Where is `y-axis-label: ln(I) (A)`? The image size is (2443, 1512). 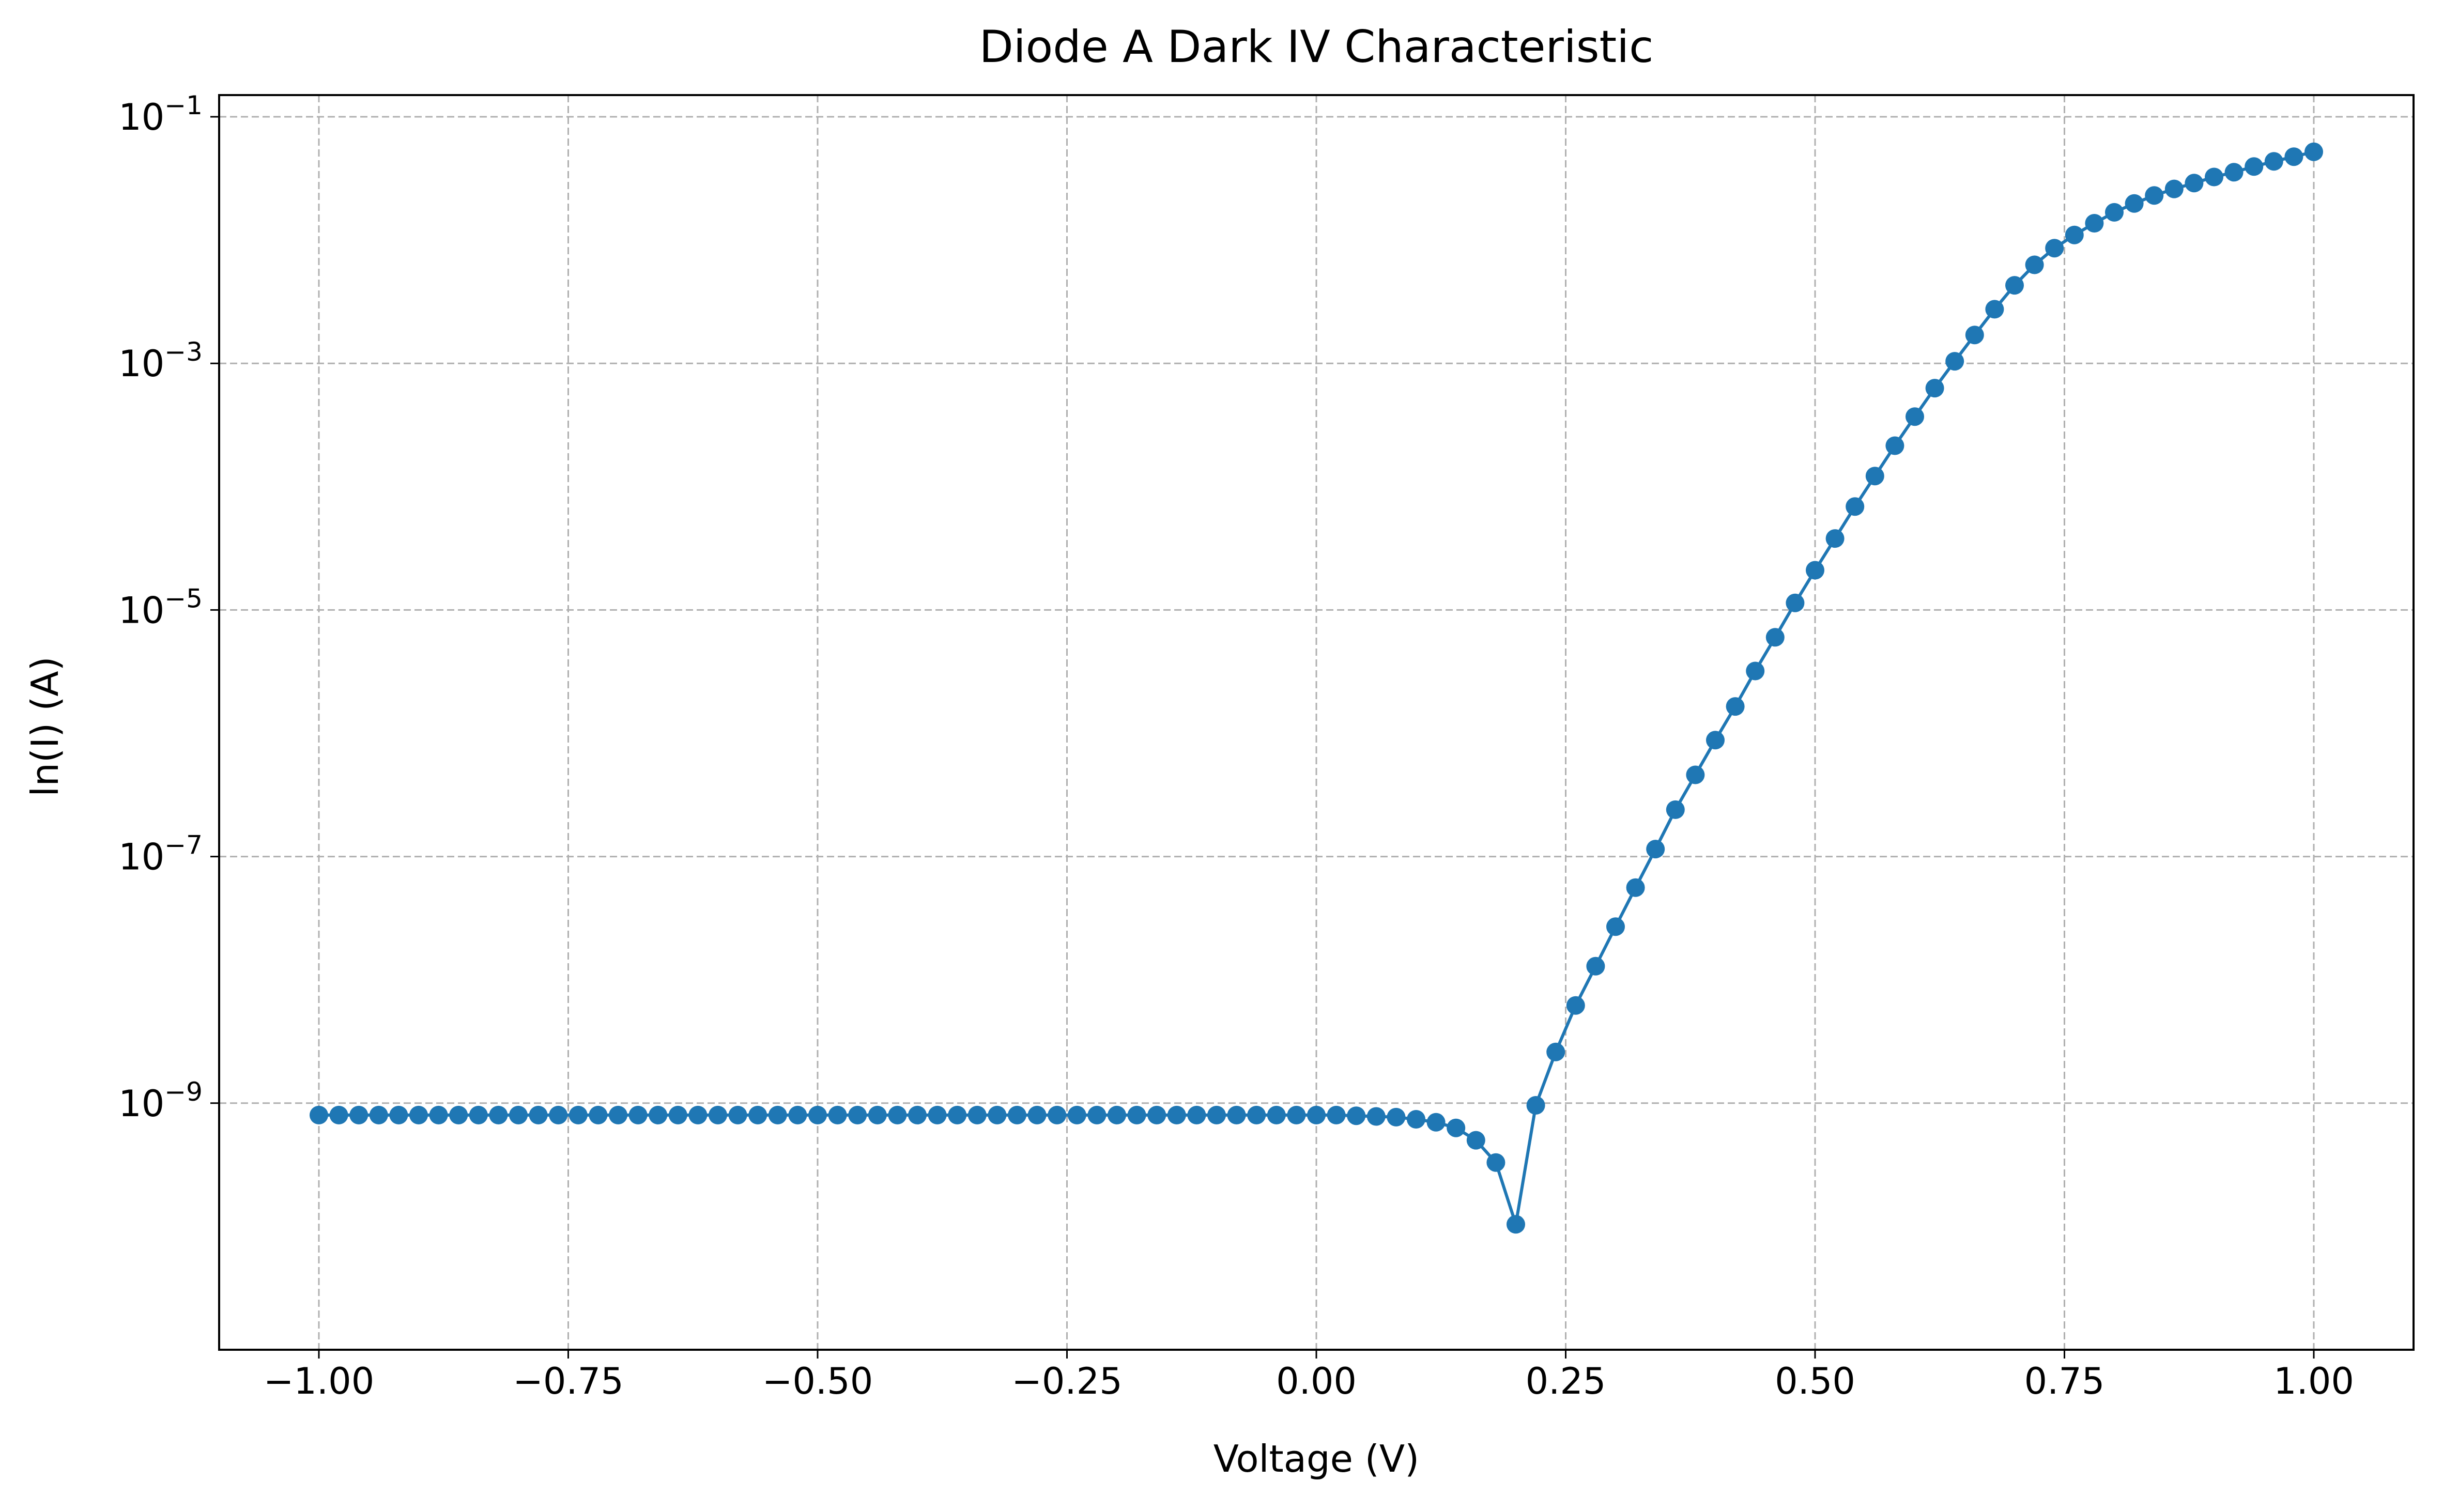
y-axis-label: ln(I) (A) is located at coordinates (45, 726).